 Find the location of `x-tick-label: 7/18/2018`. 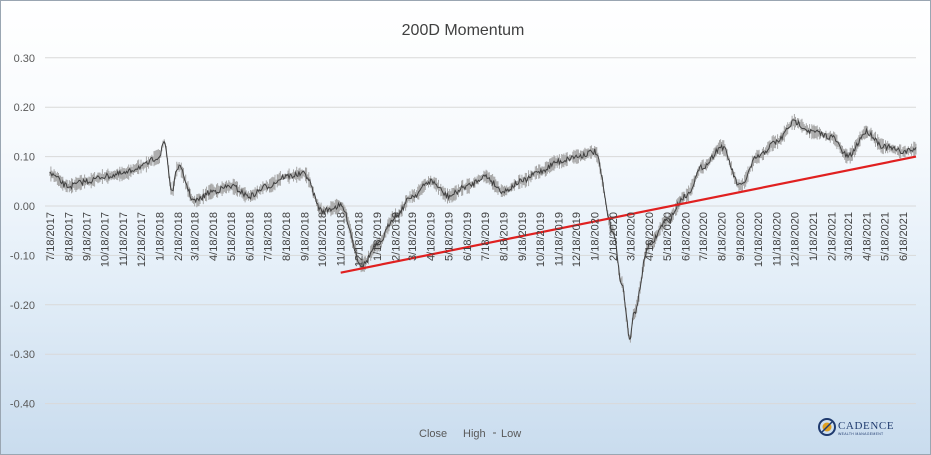

x-tick-label: 7/18/2018 is located at coordinates (268, 236).